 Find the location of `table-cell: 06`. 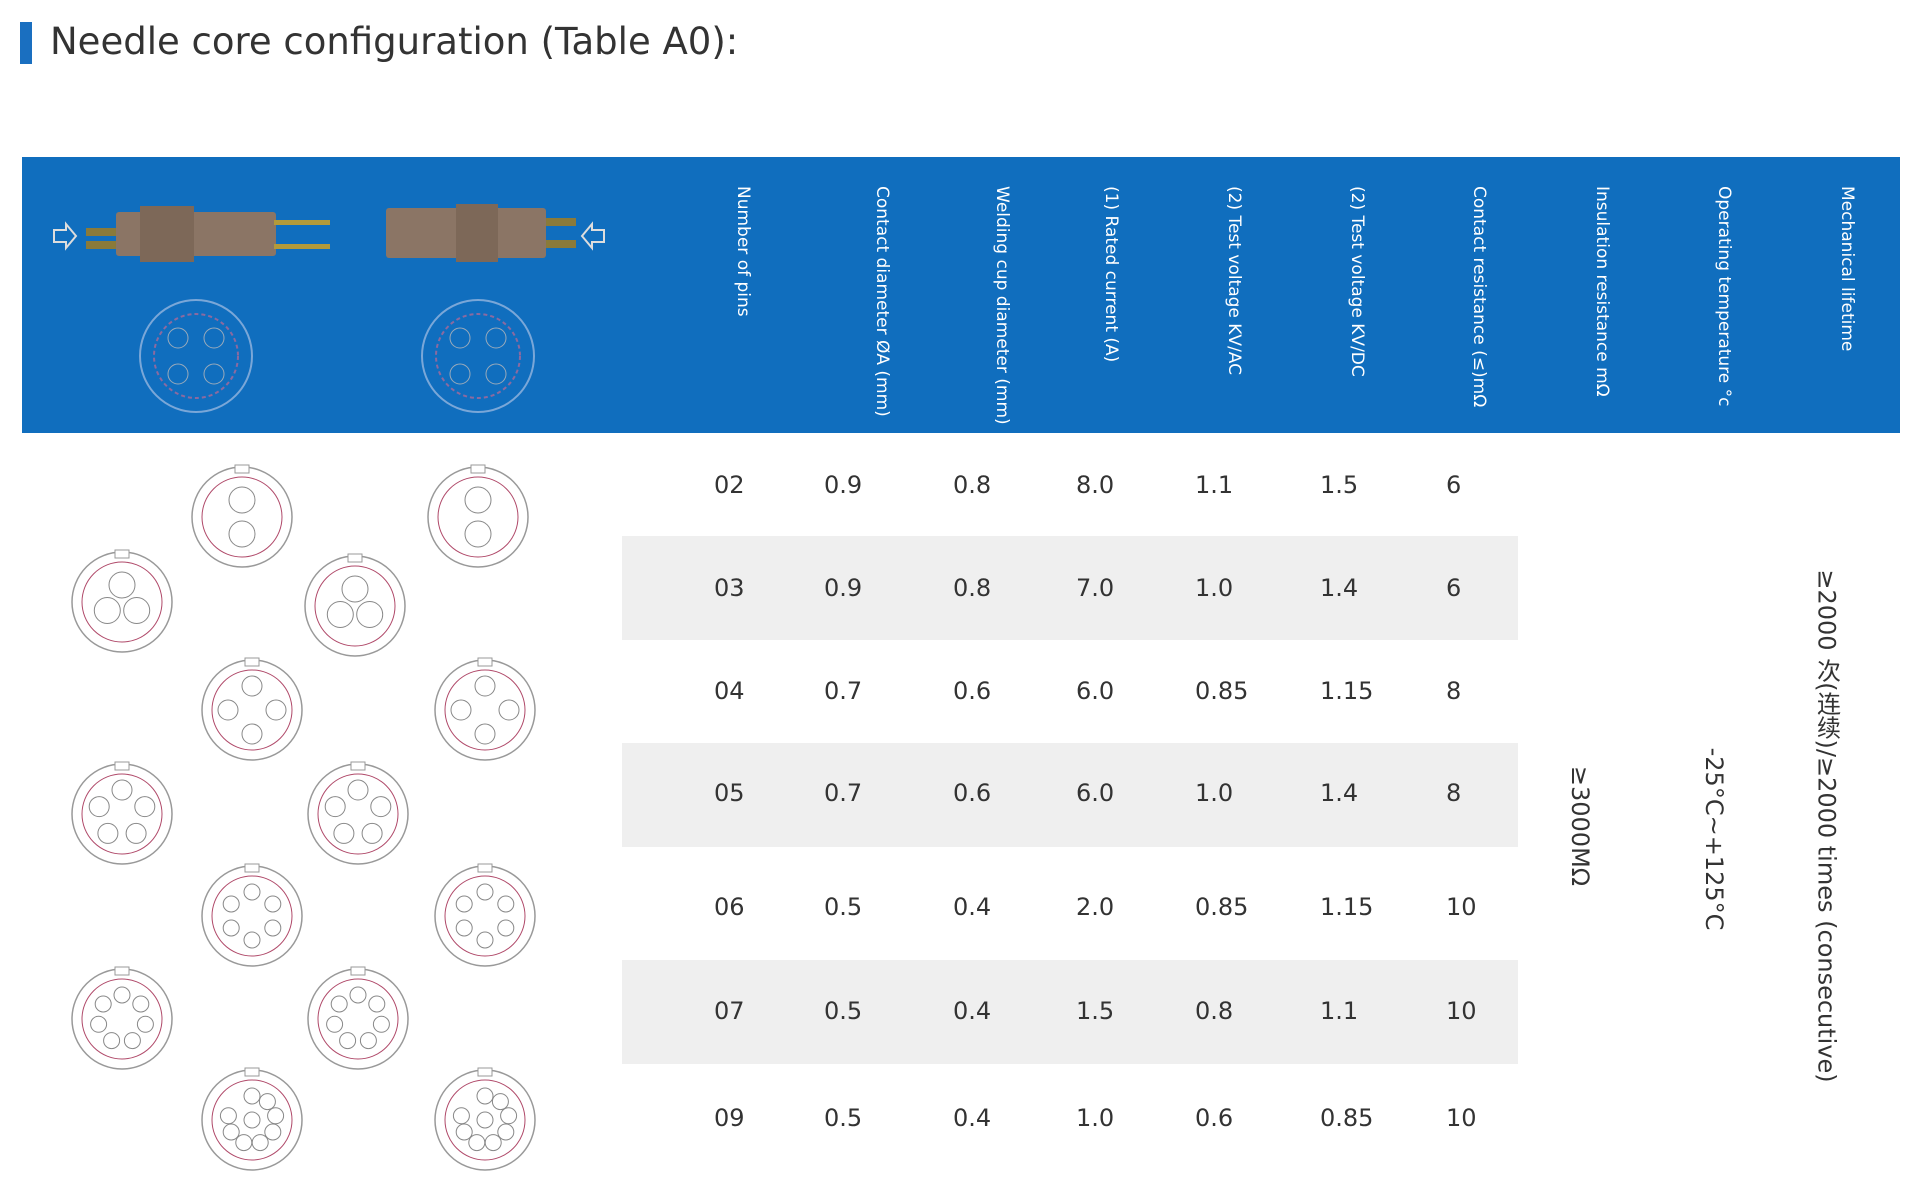

table-cell: 06 is located at coordinates (729, 907).